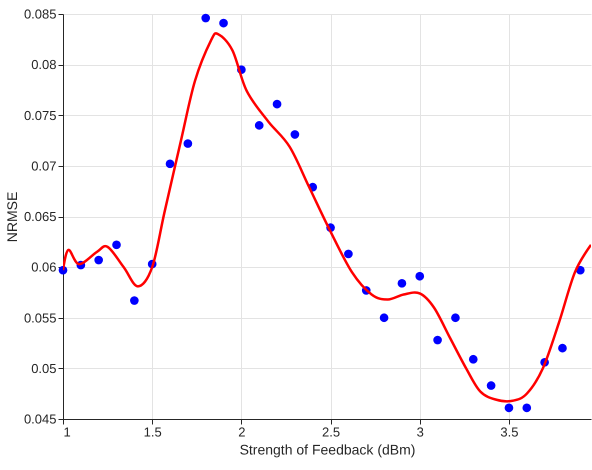 This screenshot has width=592, height=470. What do you see at coordinates (43, 166) in the screenshot?
I see `y-tick-label: 0.07` at bounding box center [43, 166].